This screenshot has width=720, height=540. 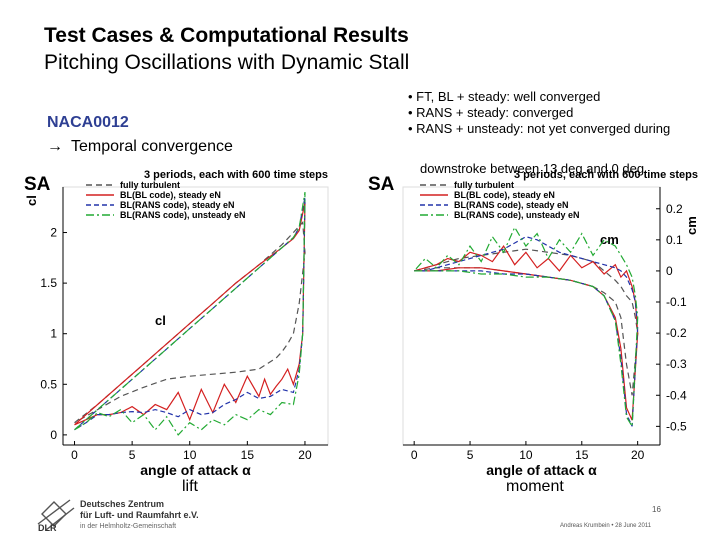 I want to click on bullet-item: • FT, BL + steady: well converged, so click(x=504, y=96).